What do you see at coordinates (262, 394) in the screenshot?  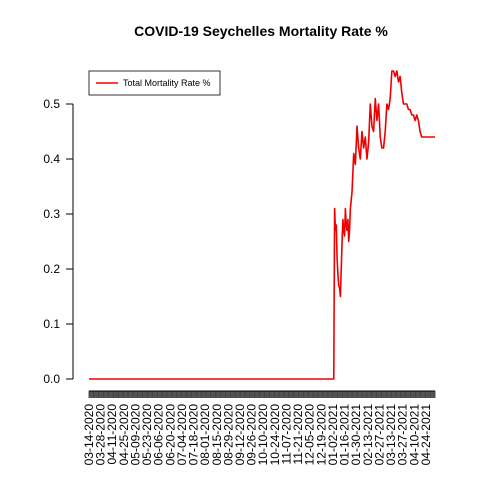 I see `x-axis-ticks` at bounding box center [262, 394].